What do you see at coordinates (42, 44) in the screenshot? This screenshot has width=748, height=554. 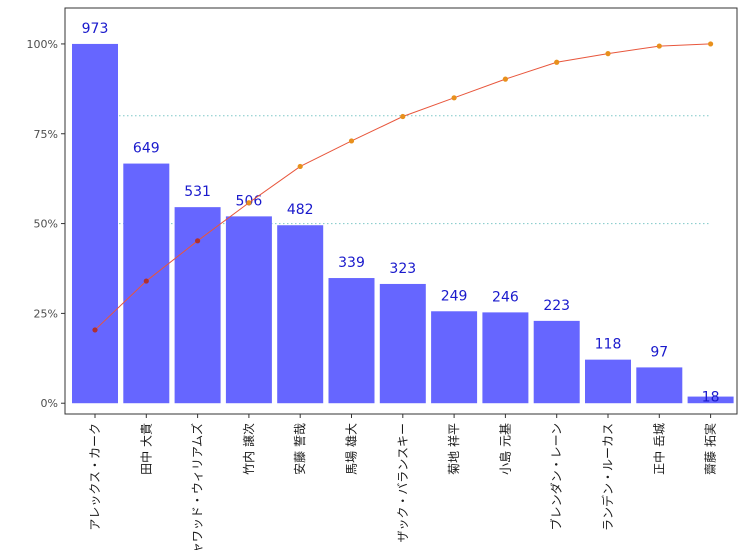 I see `y-tick-label-100: 100%` at bounding box center [42, 44].